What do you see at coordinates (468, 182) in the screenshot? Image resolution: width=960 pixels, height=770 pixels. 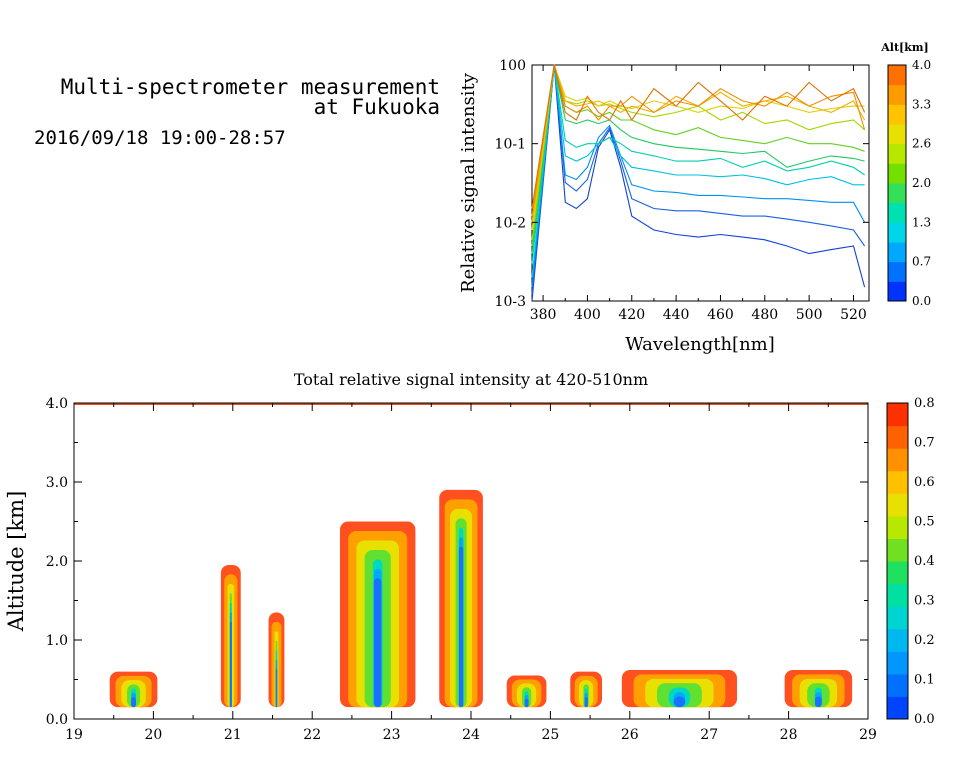 I see `spectrum-y-label: Relative signal intensity` at bounding box center [468, 182].